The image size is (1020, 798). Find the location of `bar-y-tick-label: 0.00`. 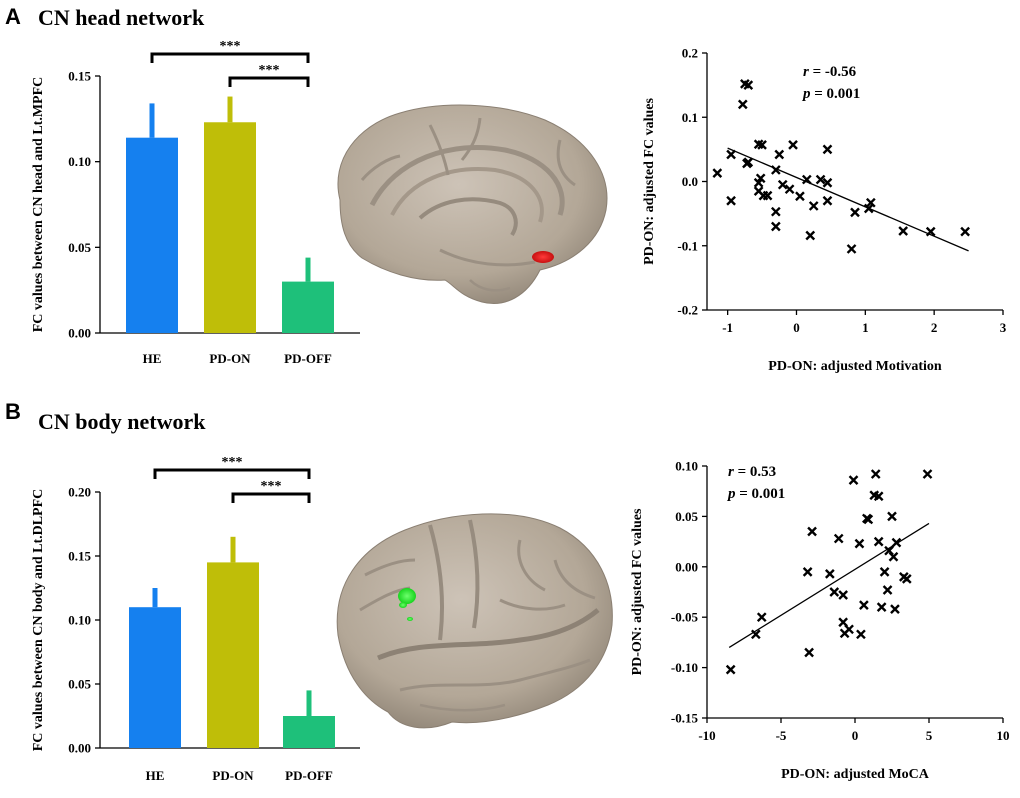

bar-y-tick-label: 0.00 is located at coordinates (79, 333).